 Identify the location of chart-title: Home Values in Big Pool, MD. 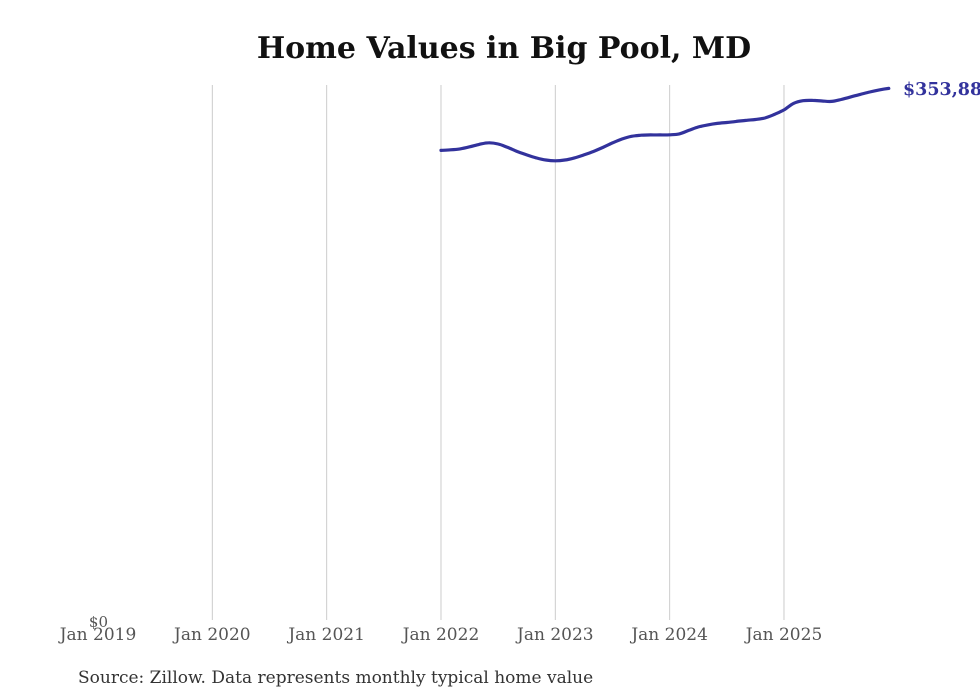
(504, 48).